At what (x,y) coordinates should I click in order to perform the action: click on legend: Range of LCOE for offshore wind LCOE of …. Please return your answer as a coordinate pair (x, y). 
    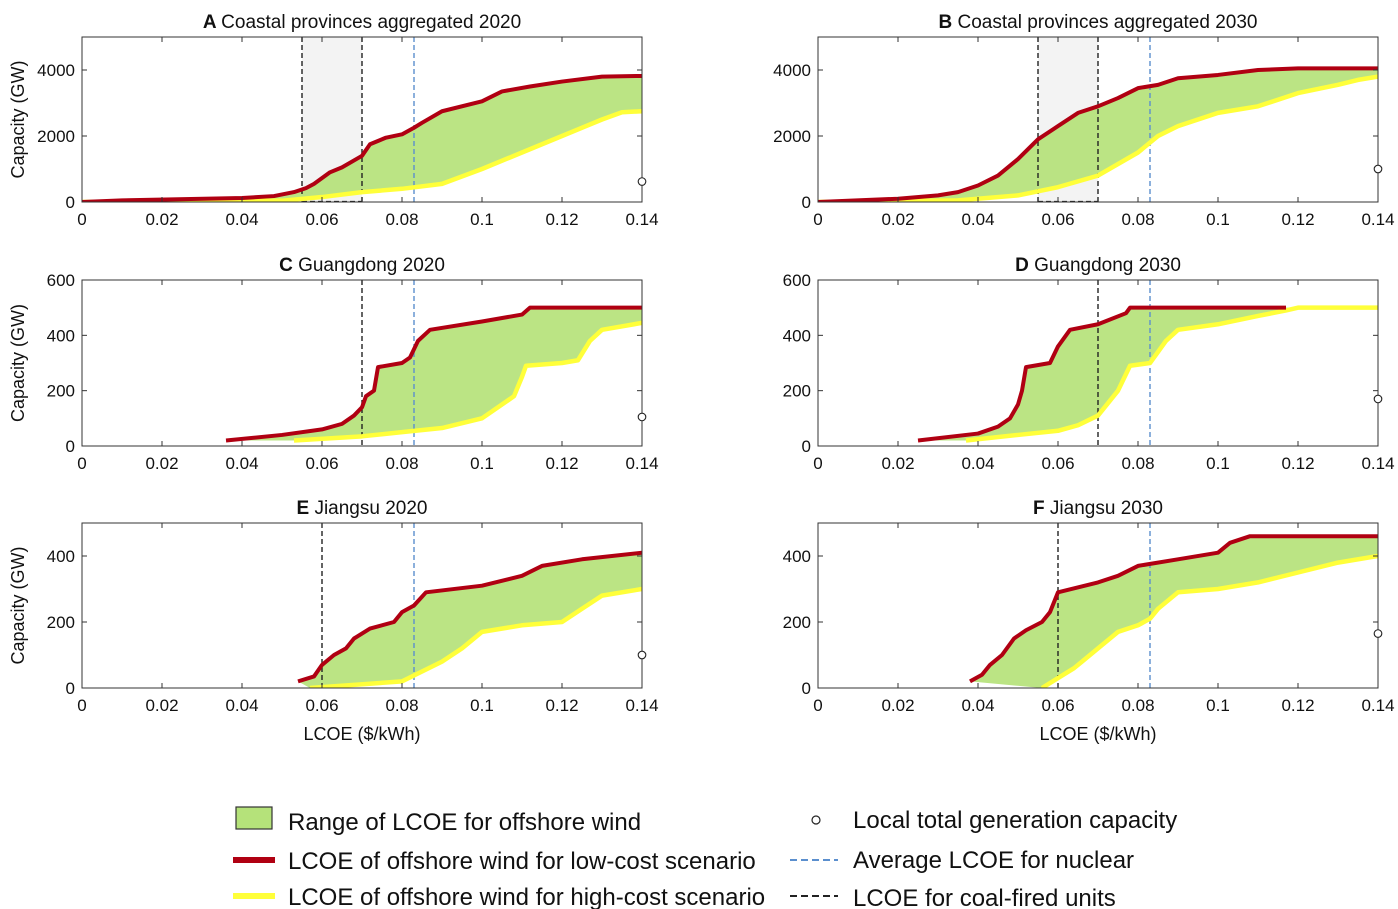
    Looking at the image, I should click on (705, 857).